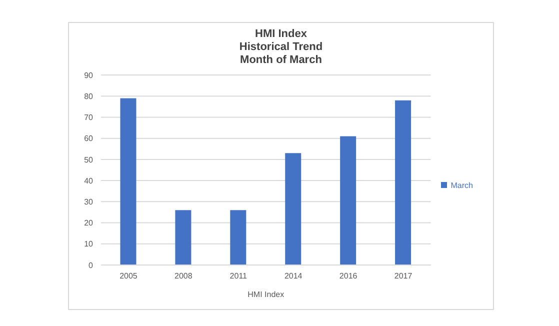  What do you see at coordinates (281, 47) in the screenshot?
I see `chart-title: HMI Index Historical Trend Month of March` at bounding box center [281, 47].